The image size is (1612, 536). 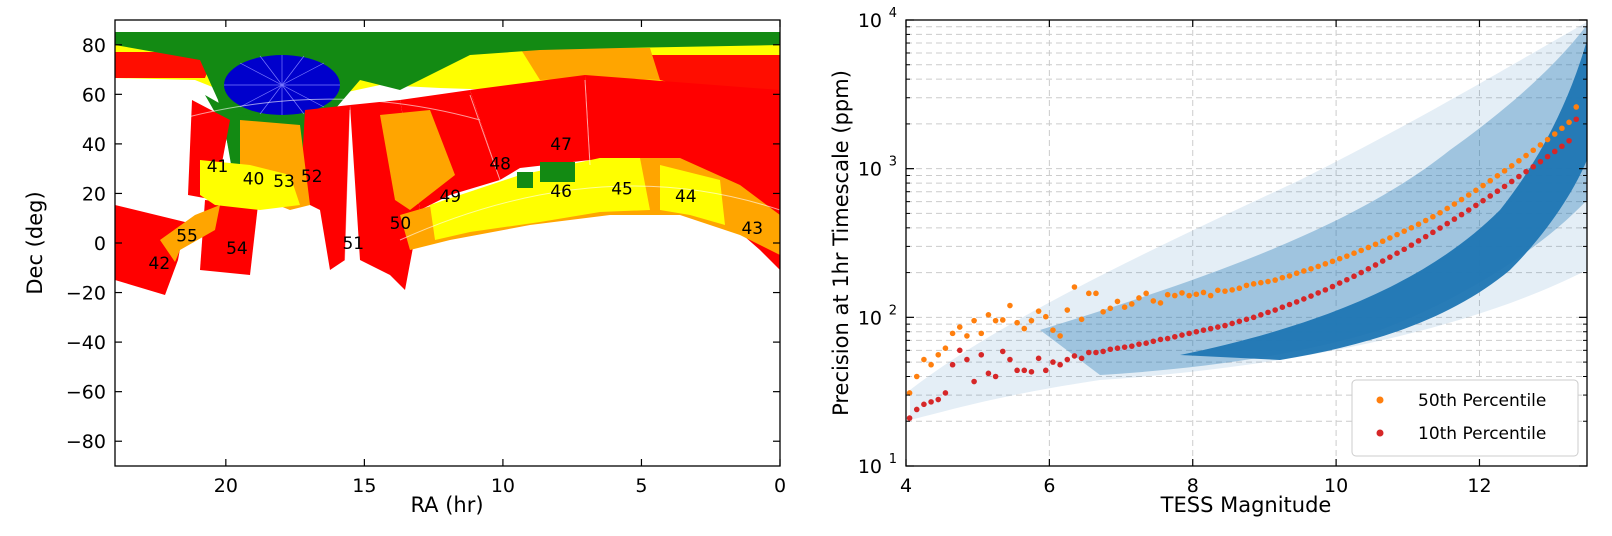 What do you see at coordinates (447, 170) in the screenshot?
I see `sector-boundaries` at bounding box center [447, 170].